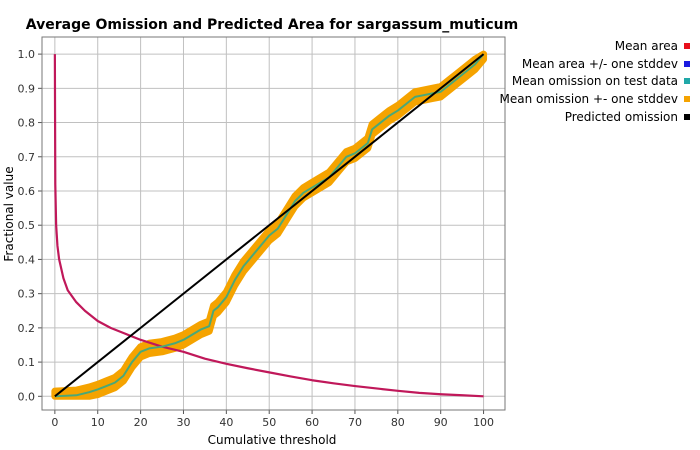  What do you see at coordinates (599, 63) in the screenshot?
I see `legend-label: Mean area +/- one stddev` at bounding box center [599, 63].